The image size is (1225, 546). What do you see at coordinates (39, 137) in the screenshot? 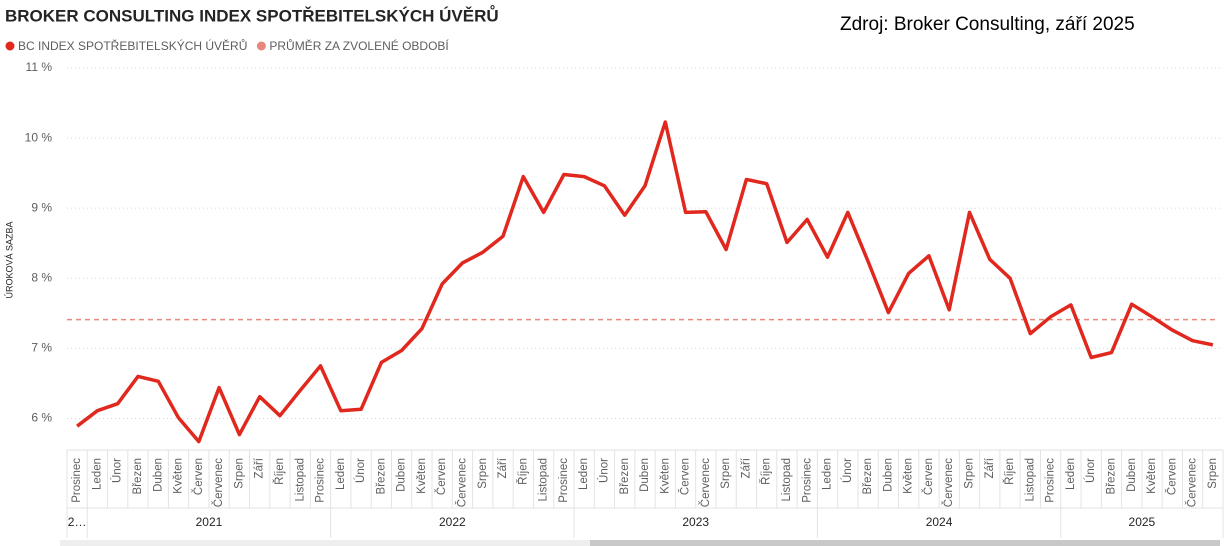
I see `y-tick-label: 10 %` at bounding box center [39, 137].